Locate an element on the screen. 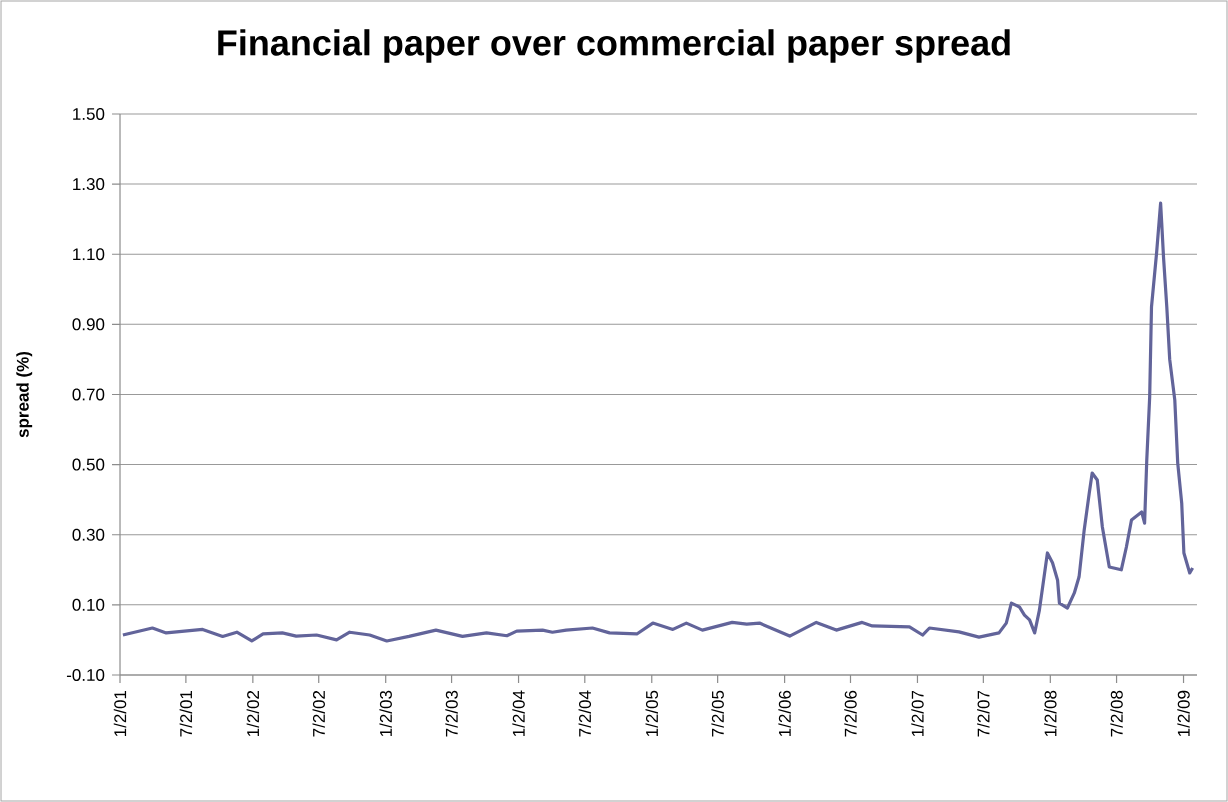 This screenshot has height=802, width=1228. x-tick-label: 7/2/07 is located at coordinates (983, 713).